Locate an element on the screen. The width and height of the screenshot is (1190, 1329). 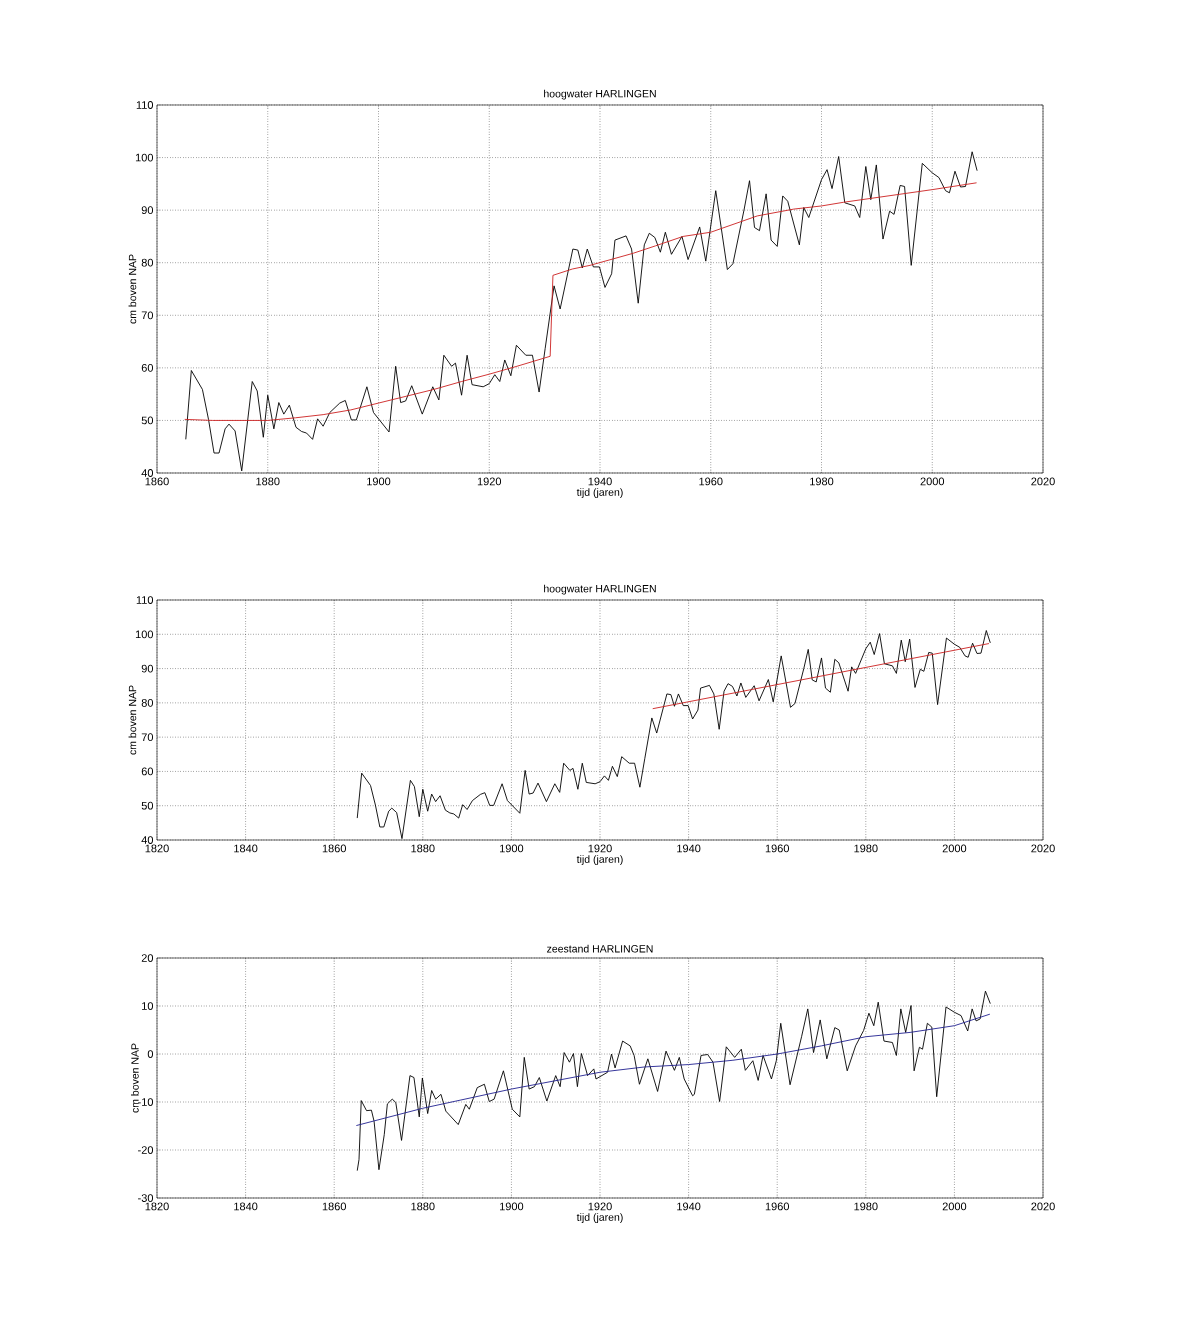
y-tick-label: 20 is located at coordinates (147, 958).